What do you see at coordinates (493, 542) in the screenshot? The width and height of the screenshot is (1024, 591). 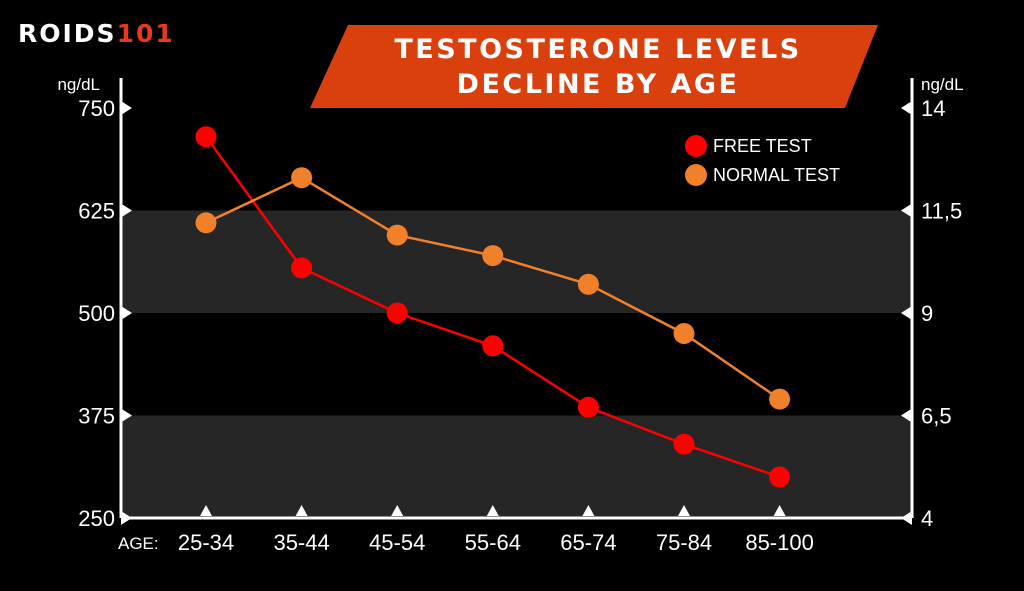 I see `x-tick-label: 55-64` at bounding box center [493, 542].